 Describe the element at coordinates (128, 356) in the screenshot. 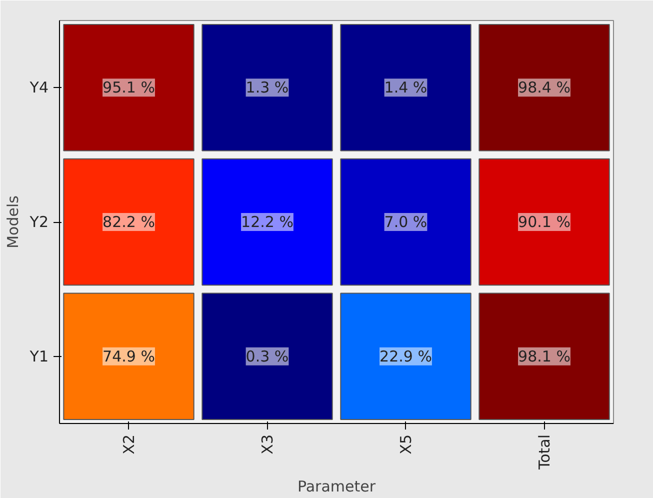

I see `data-label: 74.9 %` at that location.